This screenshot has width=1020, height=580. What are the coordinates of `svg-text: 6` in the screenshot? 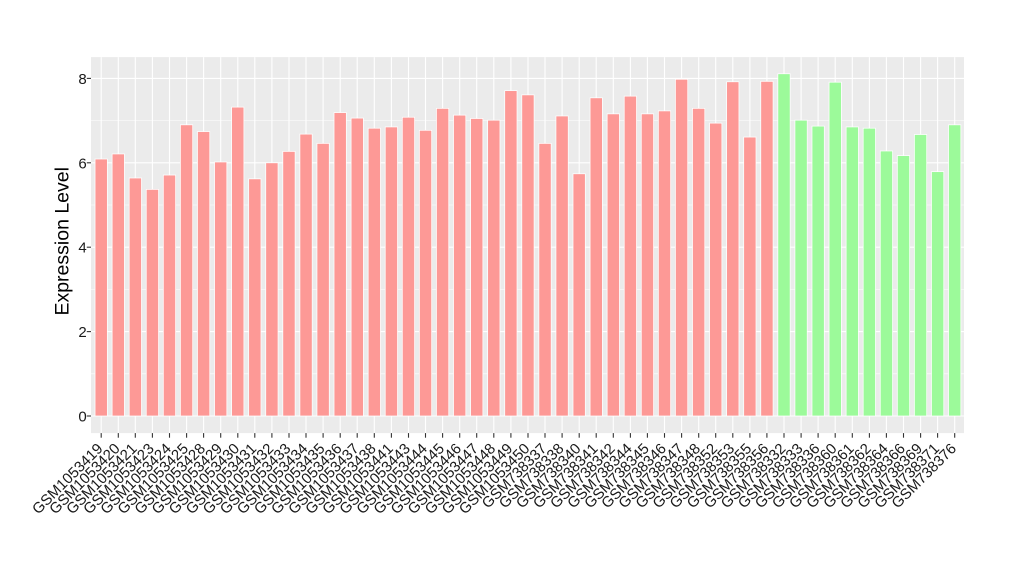 It's located at (82, 163).